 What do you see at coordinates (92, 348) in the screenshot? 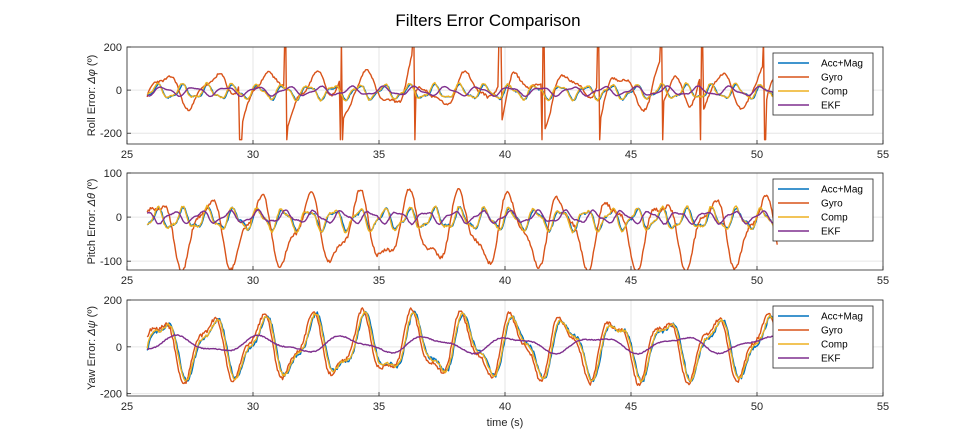
I see `y-axis-label: Yaw Error: Δψ (º)` at bounding box center [92, 348].